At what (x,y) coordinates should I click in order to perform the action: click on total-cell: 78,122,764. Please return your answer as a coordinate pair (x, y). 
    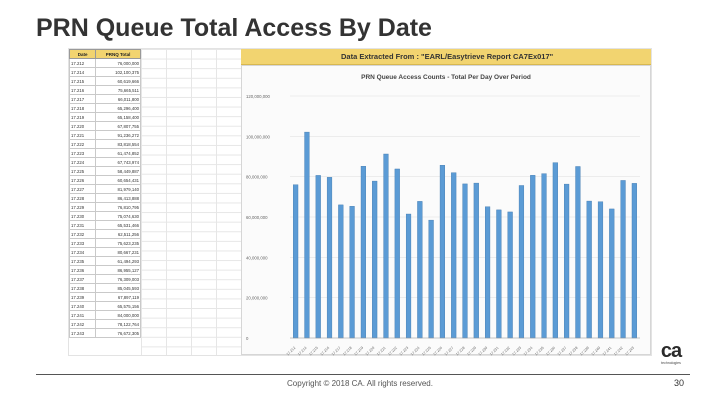
    Looking at the image, I should click on (118, 324).